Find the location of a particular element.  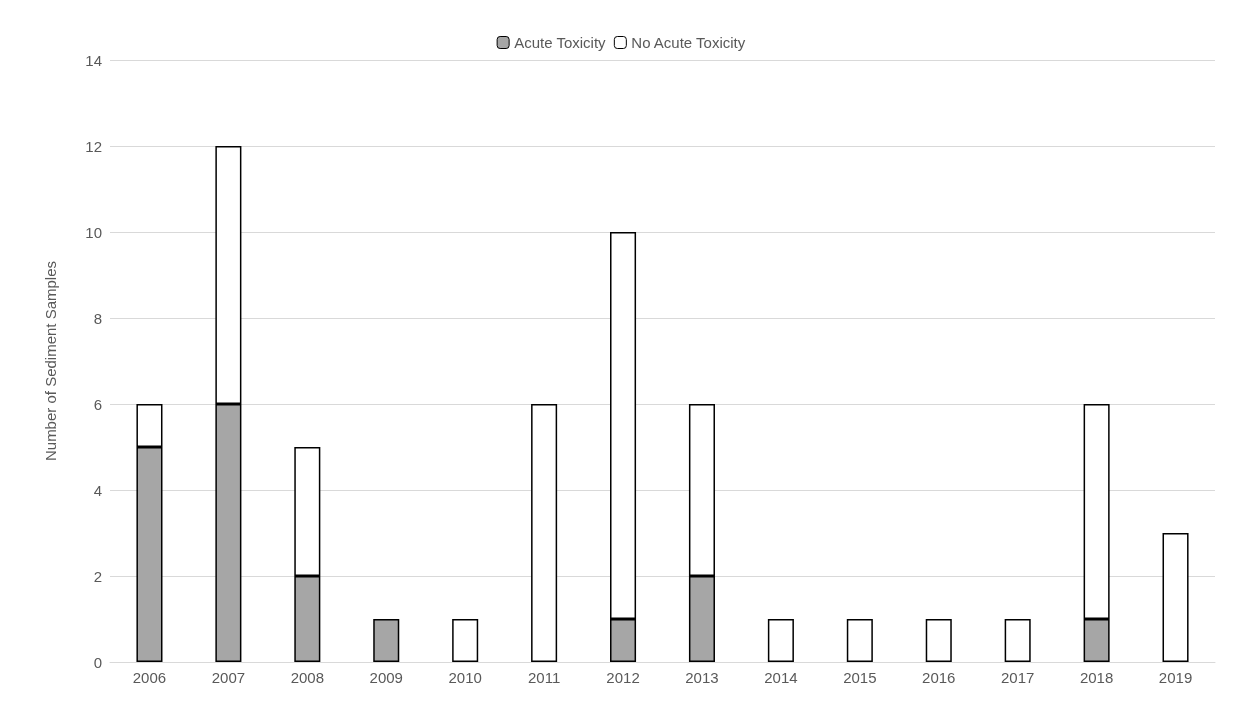

y-tick-label: 8 is located at coordinates (97, 318).